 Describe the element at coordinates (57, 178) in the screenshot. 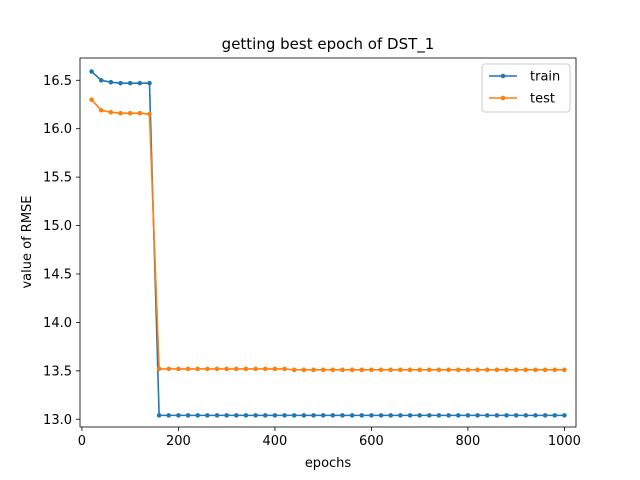

I see `y-tick-label: 15.5` at that location.